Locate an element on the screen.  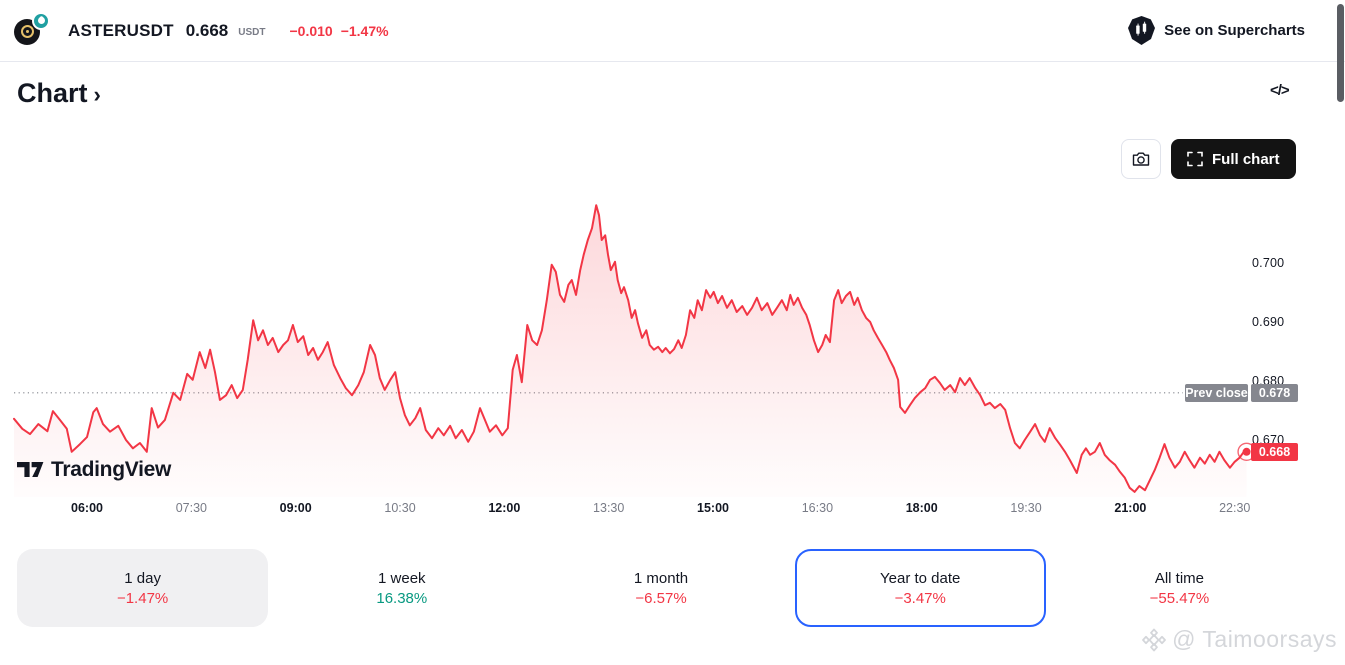
range-percent: −1.47% is located at coordinates (142, 598).